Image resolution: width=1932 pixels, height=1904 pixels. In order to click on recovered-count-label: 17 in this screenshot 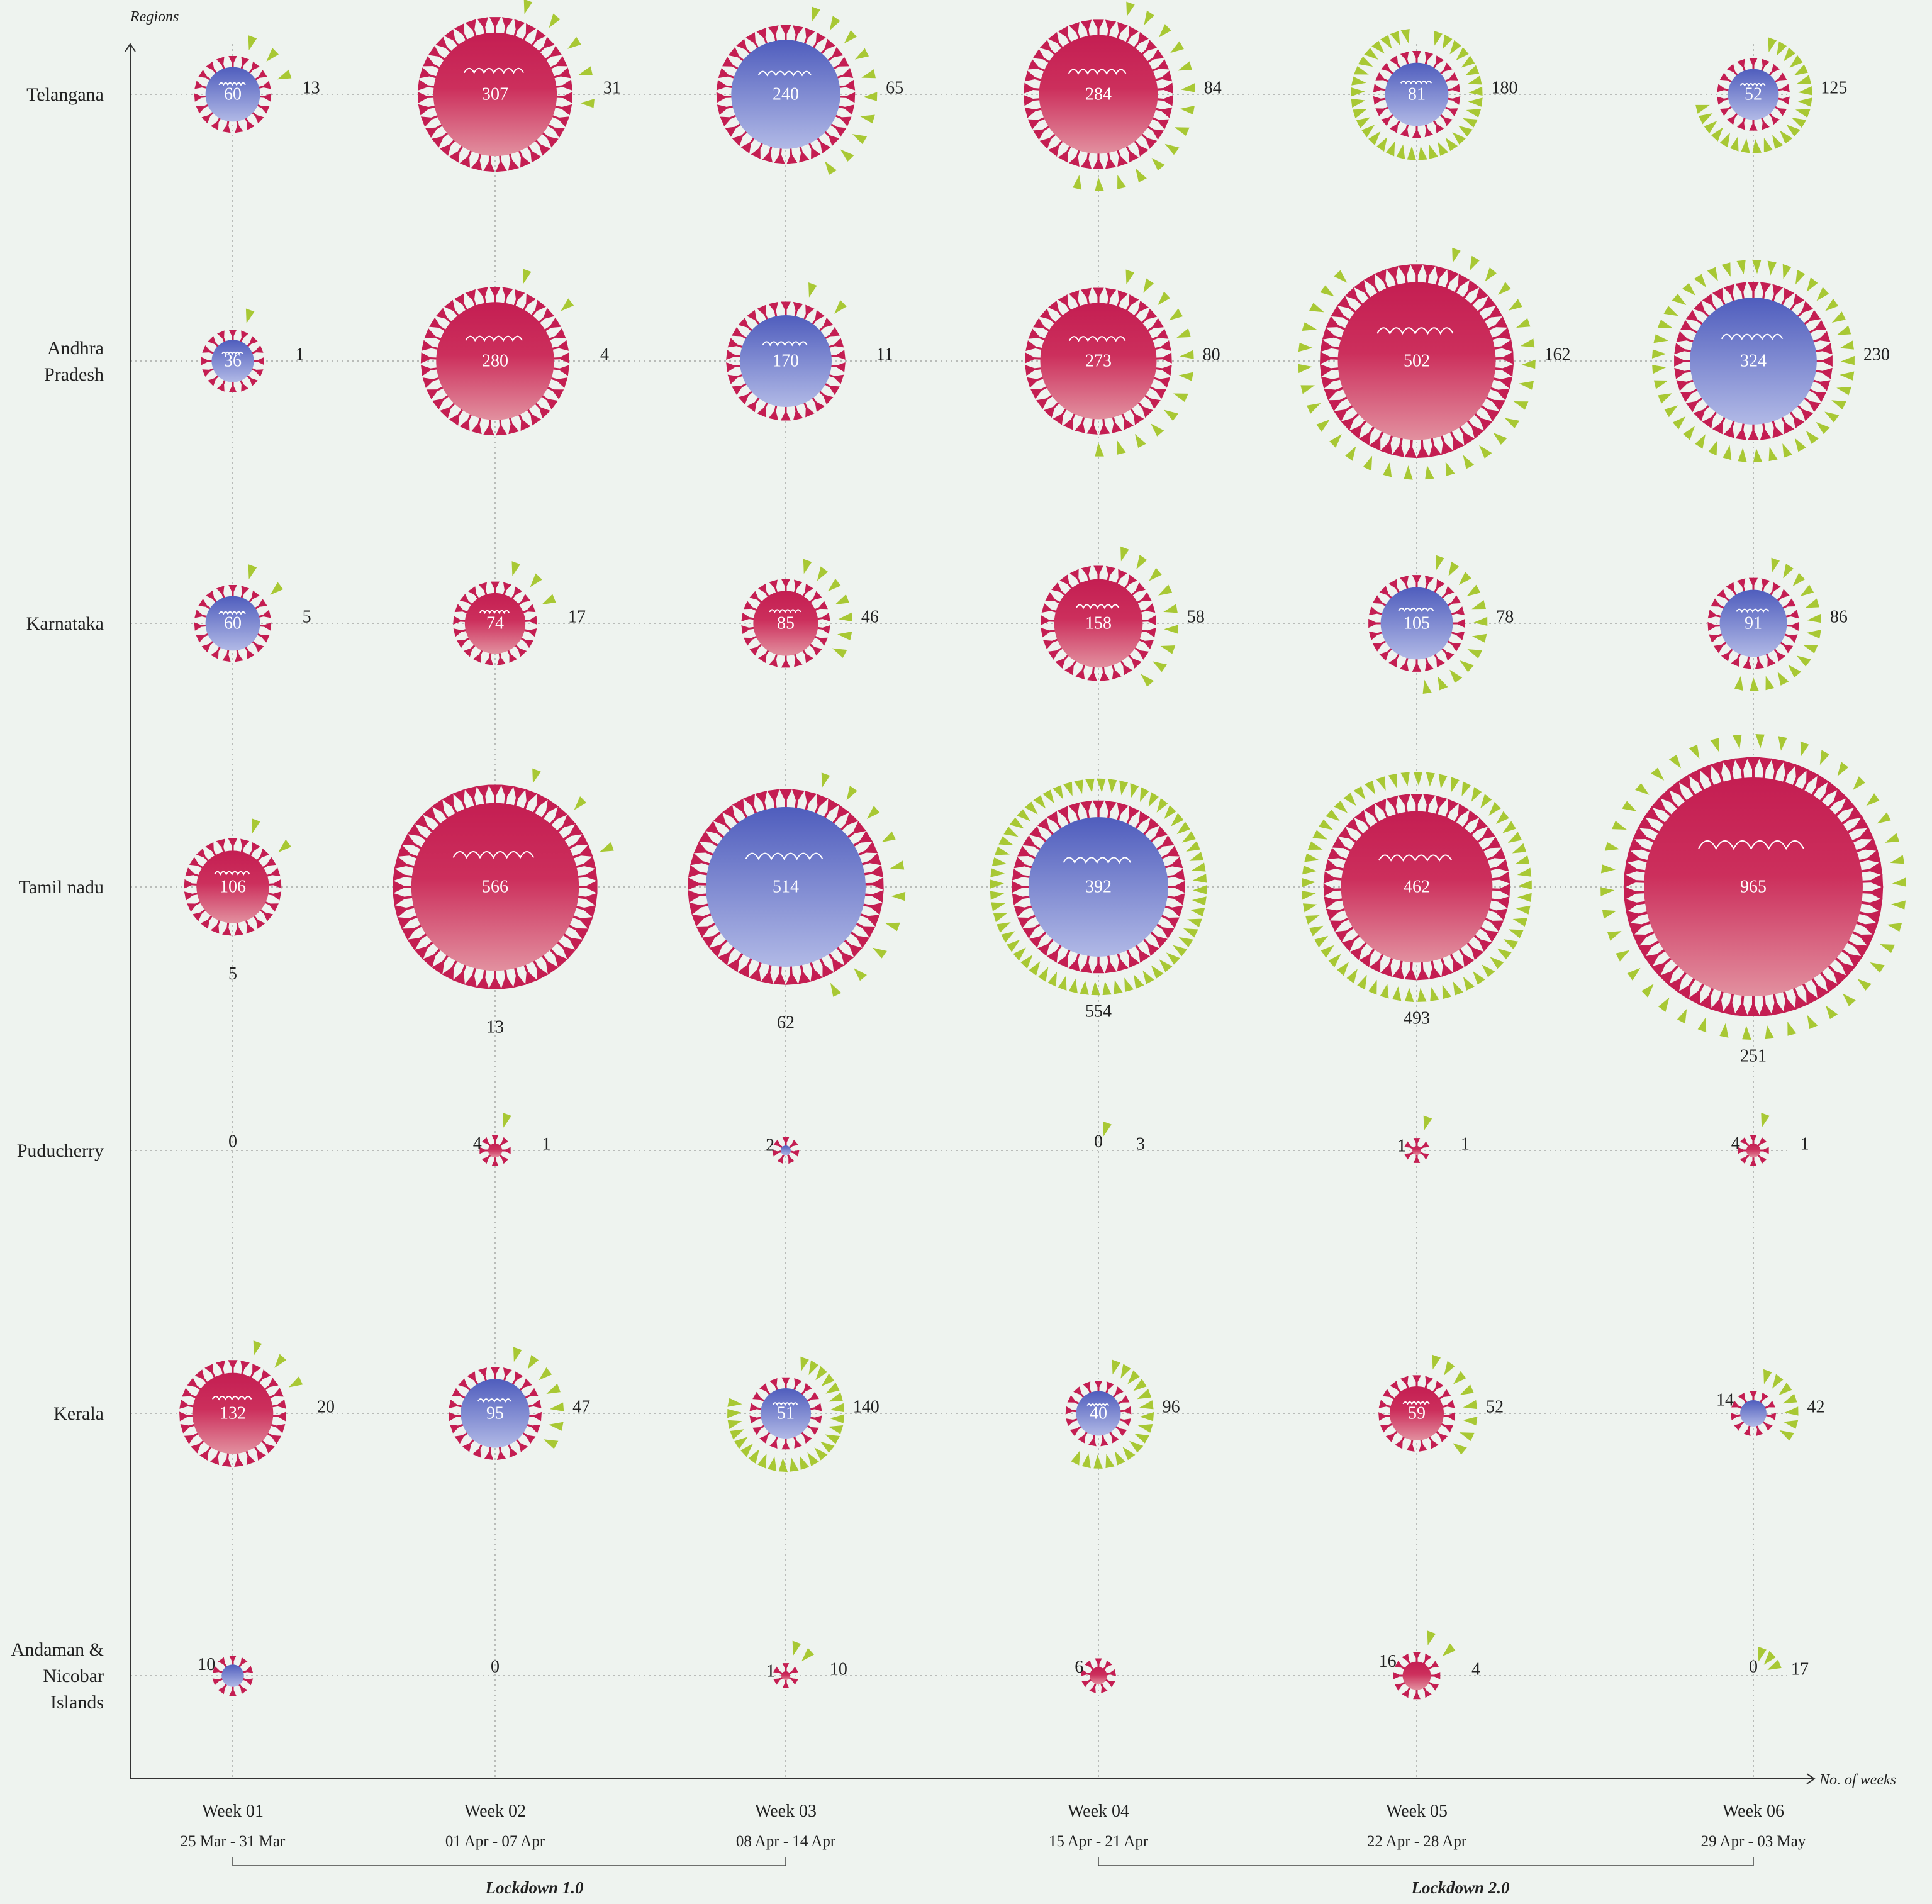, I will do `click(577, 617)`.